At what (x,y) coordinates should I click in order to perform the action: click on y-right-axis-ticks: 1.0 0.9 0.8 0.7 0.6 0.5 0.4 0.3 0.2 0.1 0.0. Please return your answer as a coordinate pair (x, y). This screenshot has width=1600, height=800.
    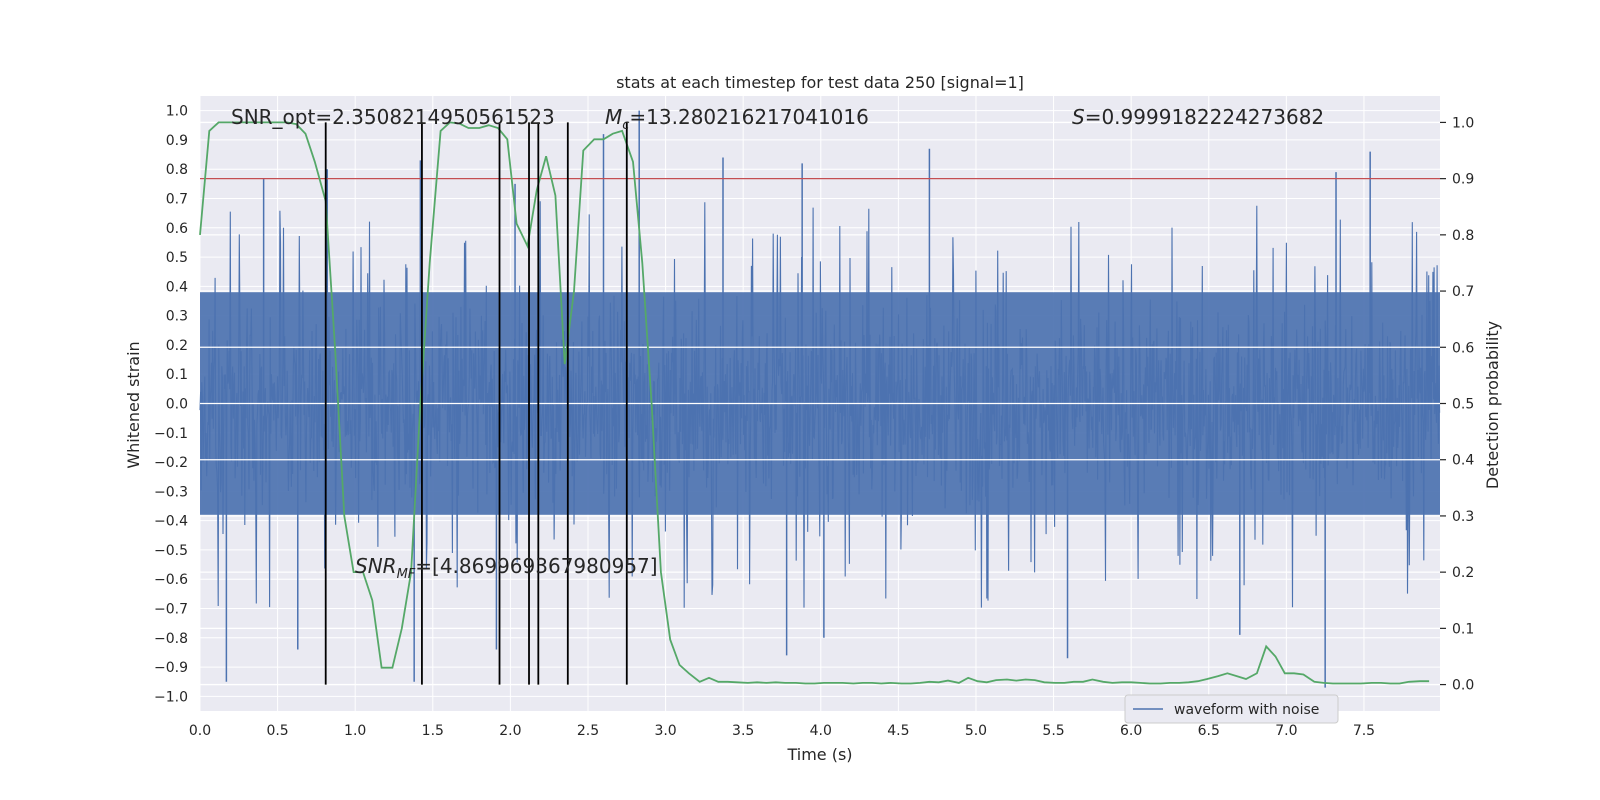
    Looking at the image, I should click on (1457, 404).